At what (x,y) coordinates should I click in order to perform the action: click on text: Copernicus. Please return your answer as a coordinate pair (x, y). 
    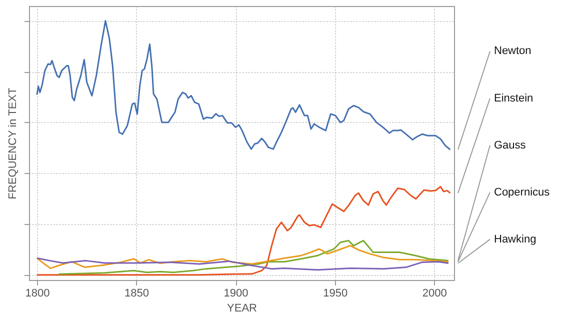
    Looking at the image, I should click on (522, 192).